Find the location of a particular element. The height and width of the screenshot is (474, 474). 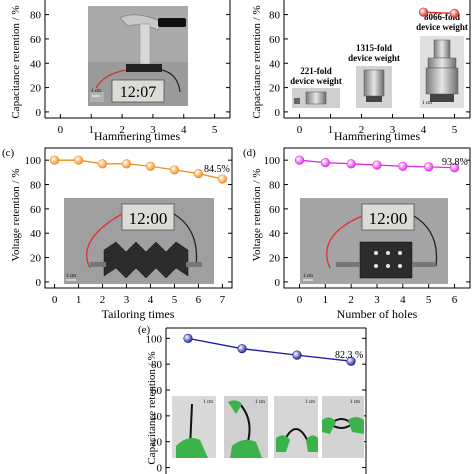

holes-photo-inset: 12:00 1 cm is located at coordinates (374, 241).